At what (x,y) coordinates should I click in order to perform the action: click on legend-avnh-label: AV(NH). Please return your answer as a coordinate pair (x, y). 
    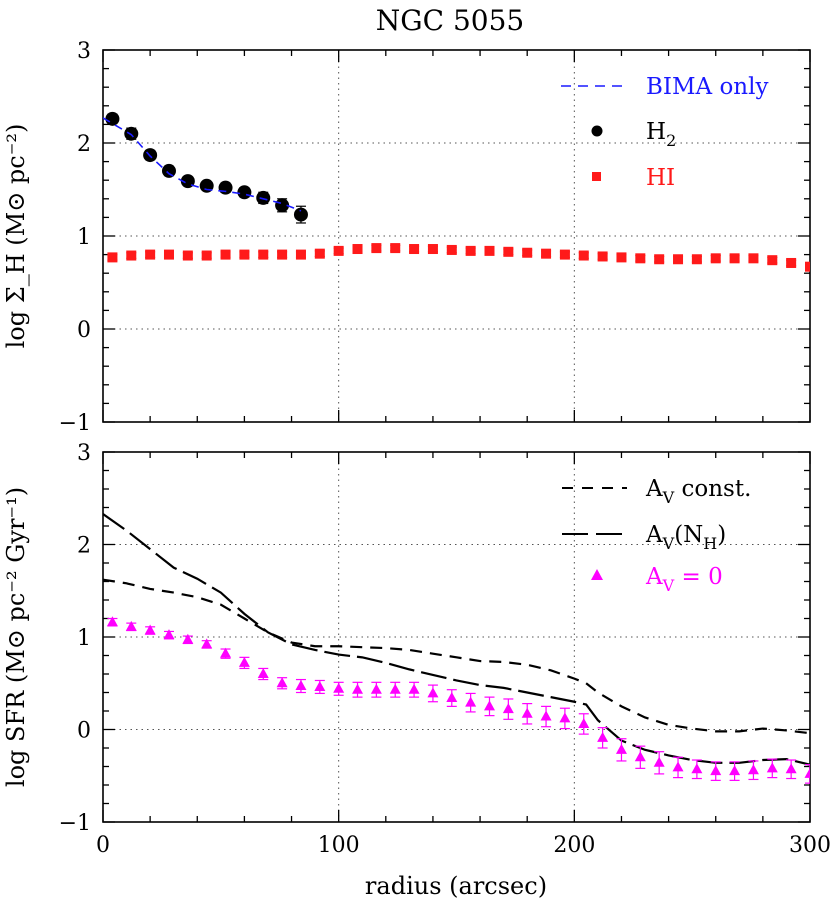
    Looking at the image, I should click on (685, 537).